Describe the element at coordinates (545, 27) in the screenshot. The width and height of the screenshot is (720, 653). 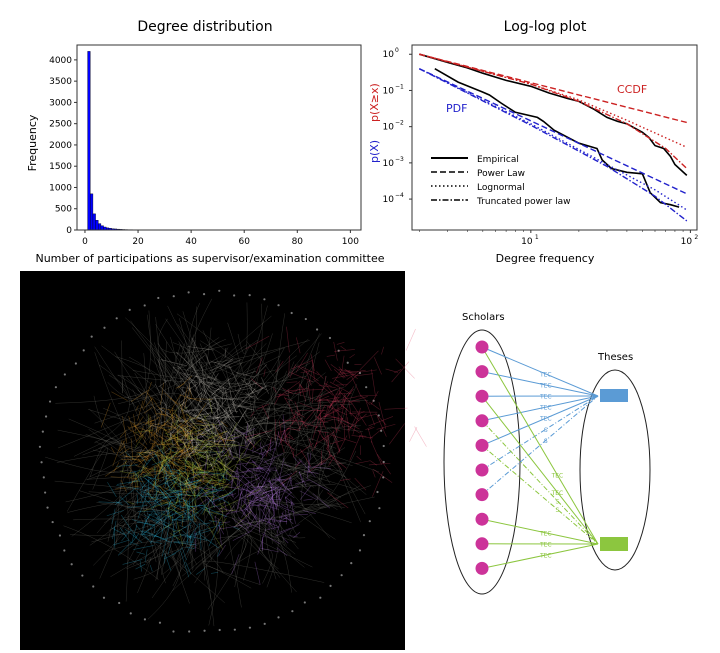
I see `loglog-title: Log-log plot` at that location.